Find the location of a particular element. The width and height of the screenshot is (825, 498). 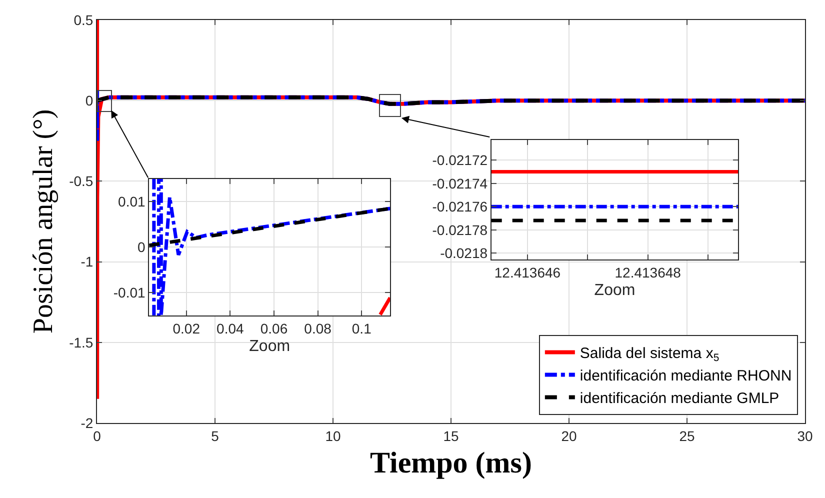

x-tick-label: 0.1 is located at coordinates (362, 328).